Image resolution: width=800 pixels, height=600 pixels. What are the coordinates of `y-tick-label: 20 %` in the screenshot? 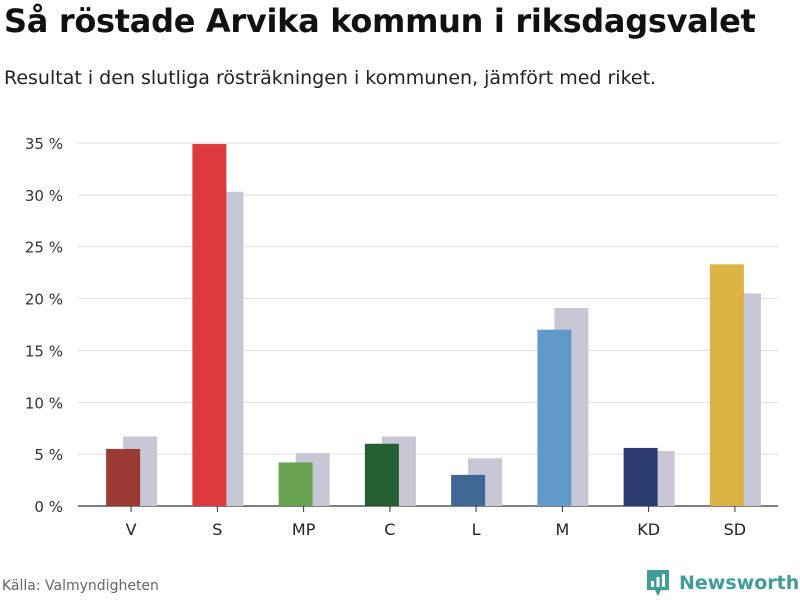 It's located at (44, 300).